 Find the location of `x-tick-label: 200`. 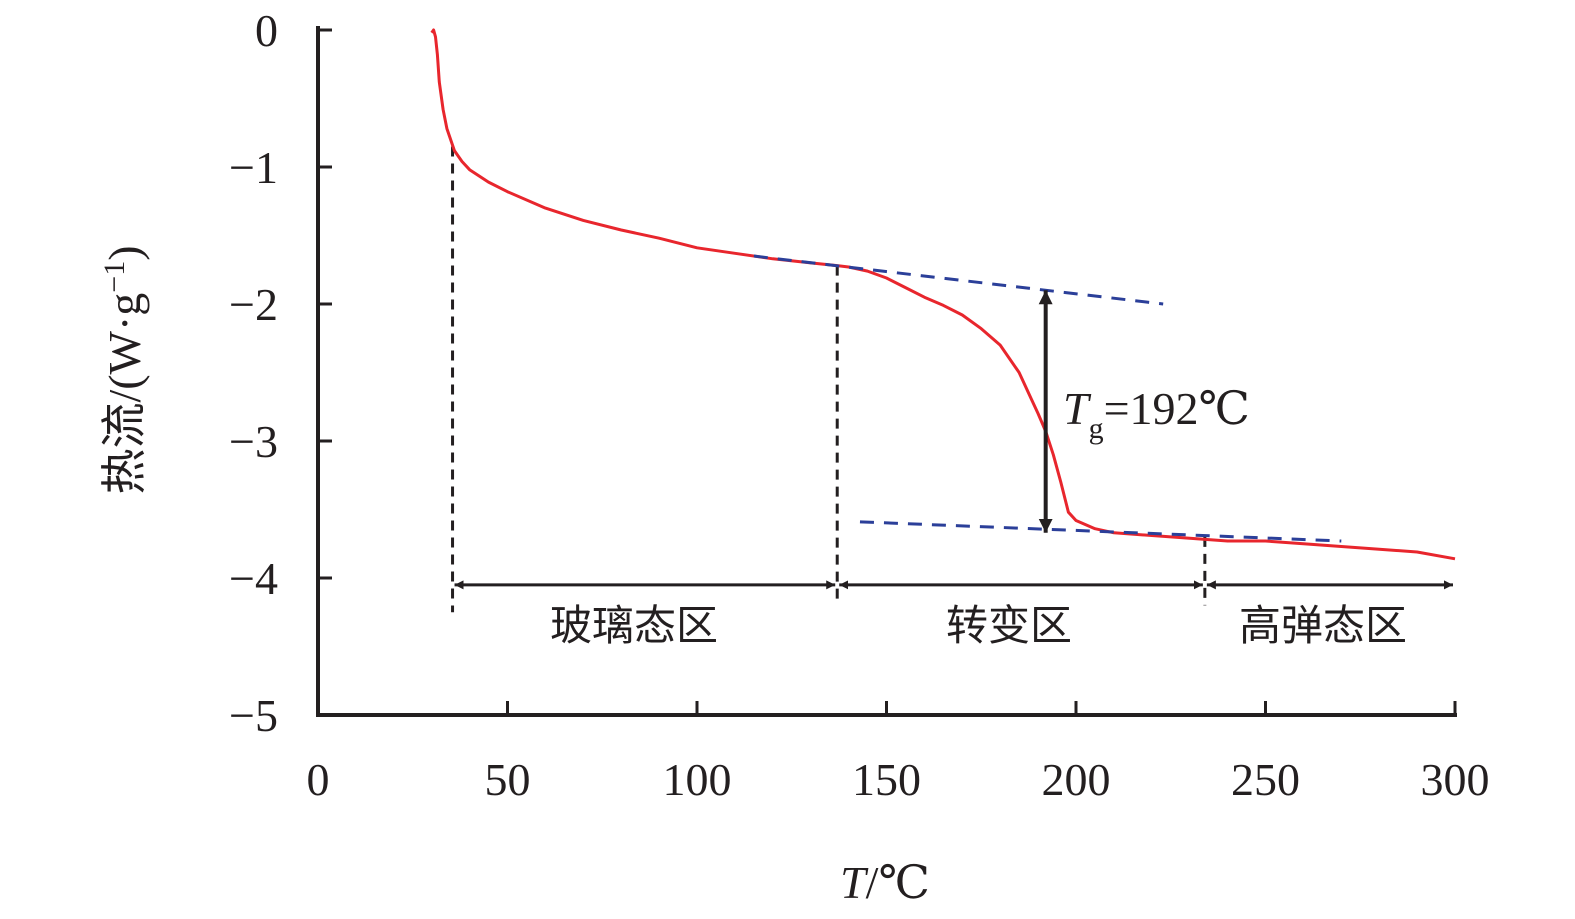

x-tick-label: 200 is located at coordinates (1076, 779).